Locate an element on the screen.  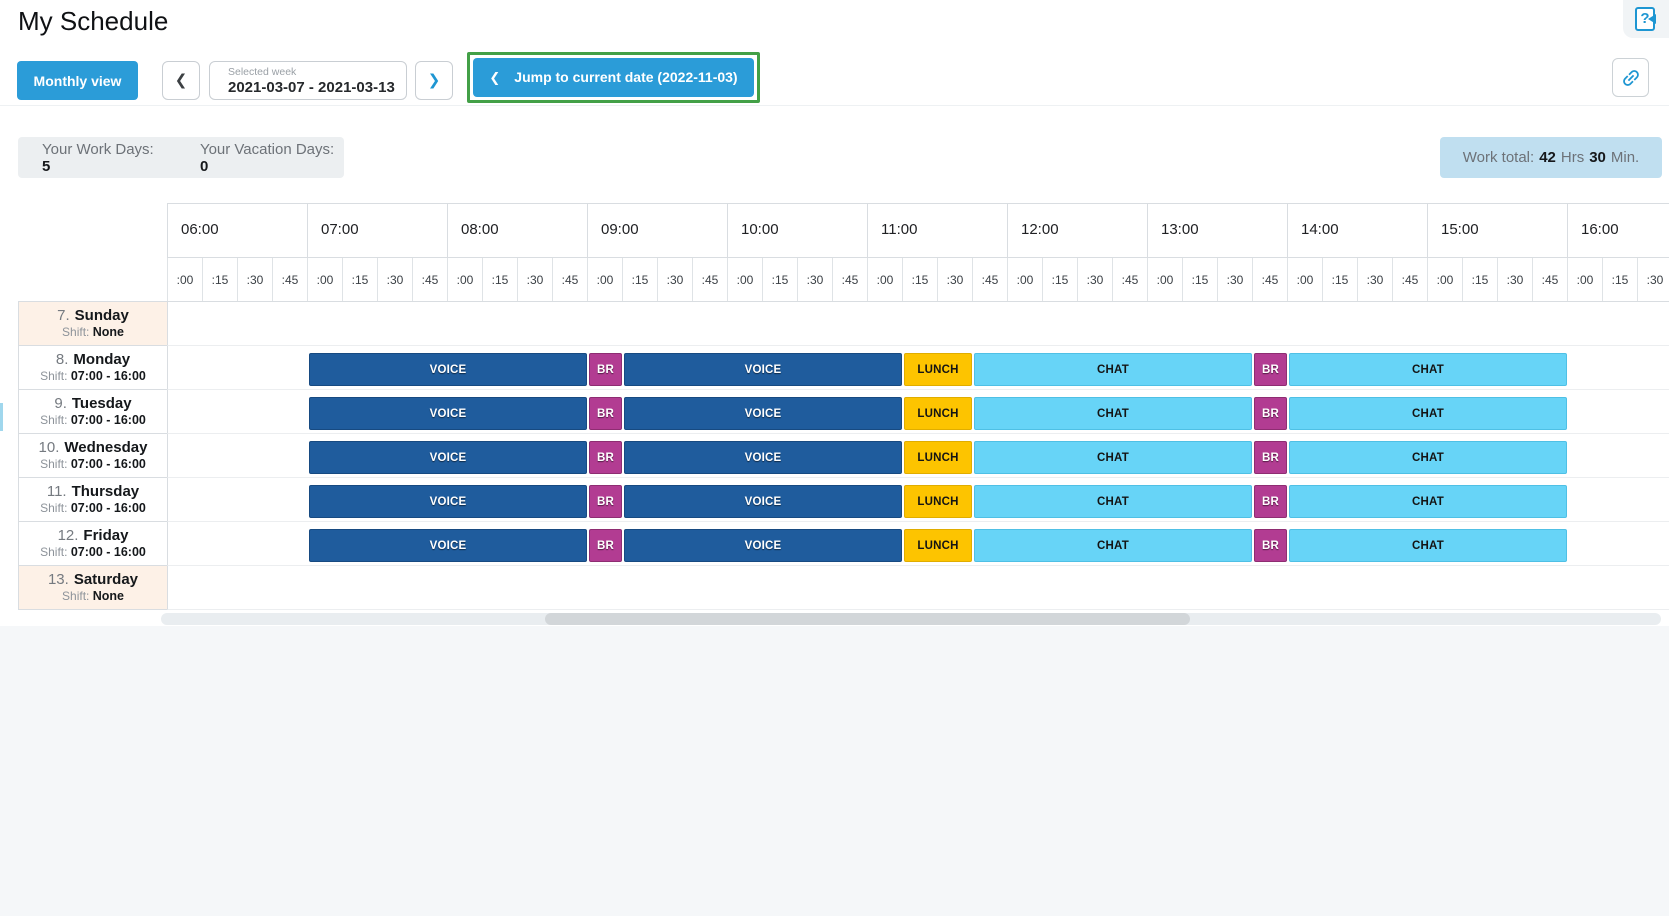
day-title: 11. Thursday is located at coordinates (93, 491).